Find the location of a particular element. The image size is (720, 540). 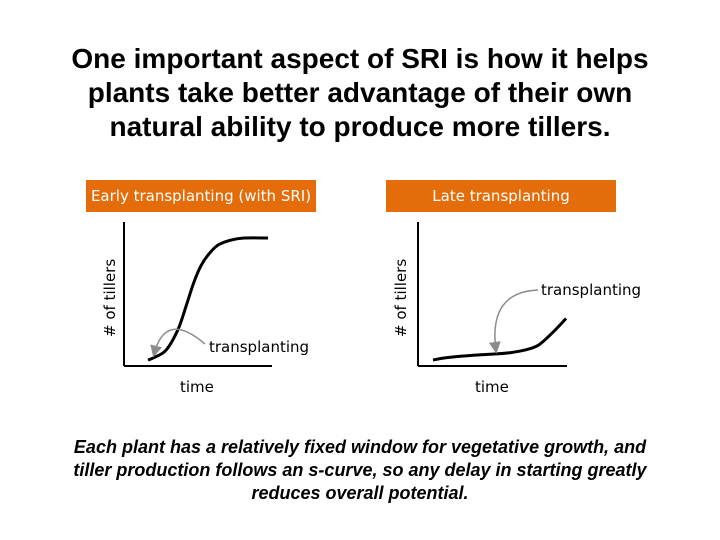

late-y-axis-label: # of tillers is located at coordinates (401, 298).